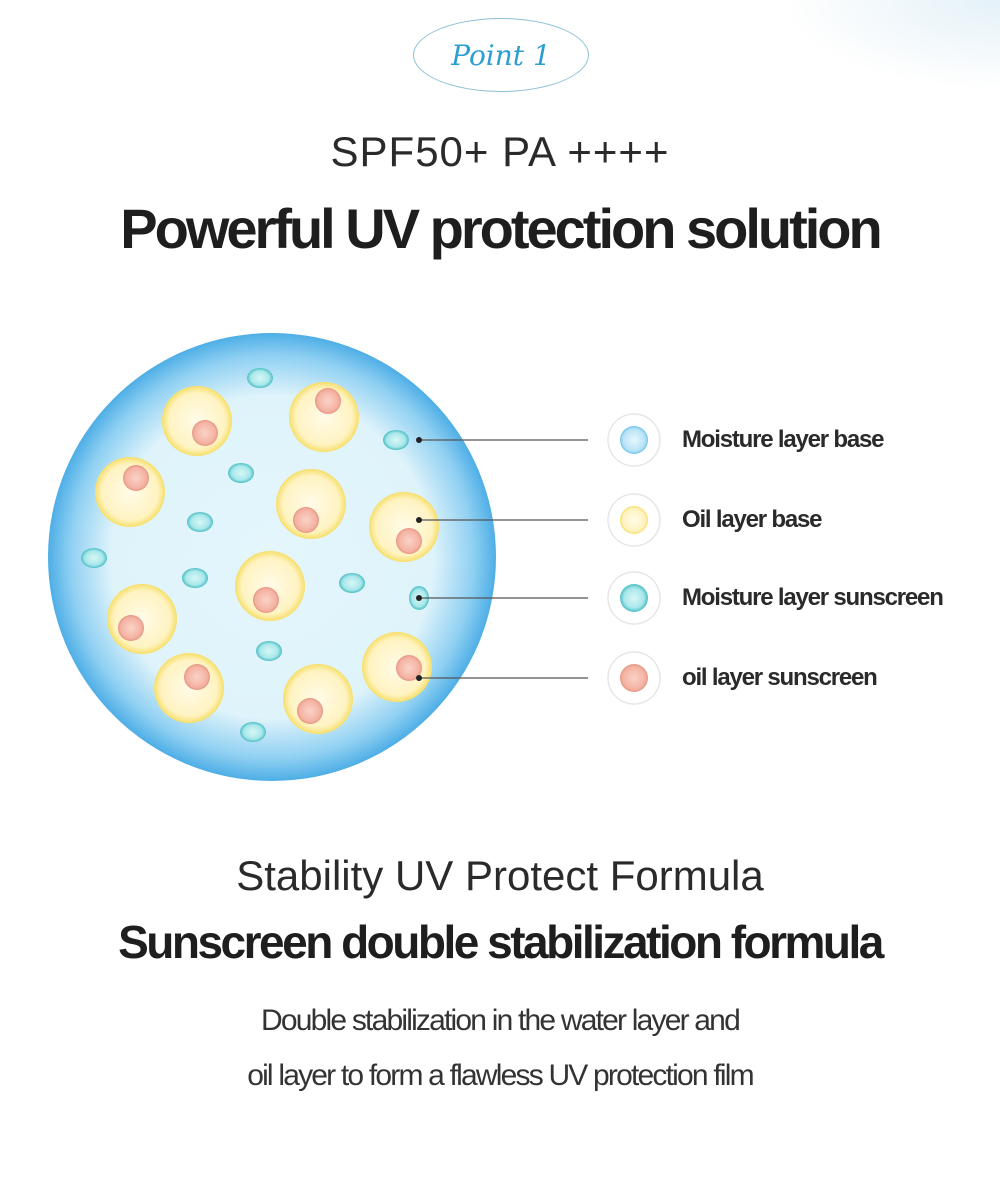 The width and height of the screenshot is (1000, 1200). I want to click on pink-bubble-icon, so click(634, 678).